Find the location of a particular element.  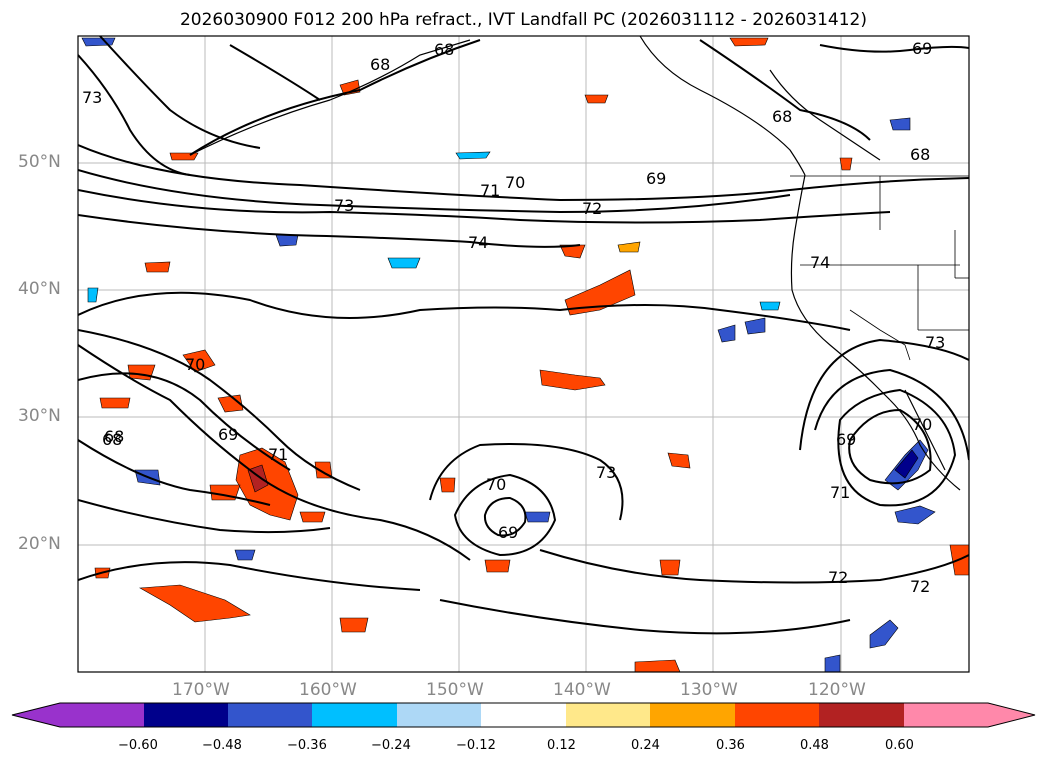

colorbar-tick-label: 0.24 is located at coordinates (645, 745).